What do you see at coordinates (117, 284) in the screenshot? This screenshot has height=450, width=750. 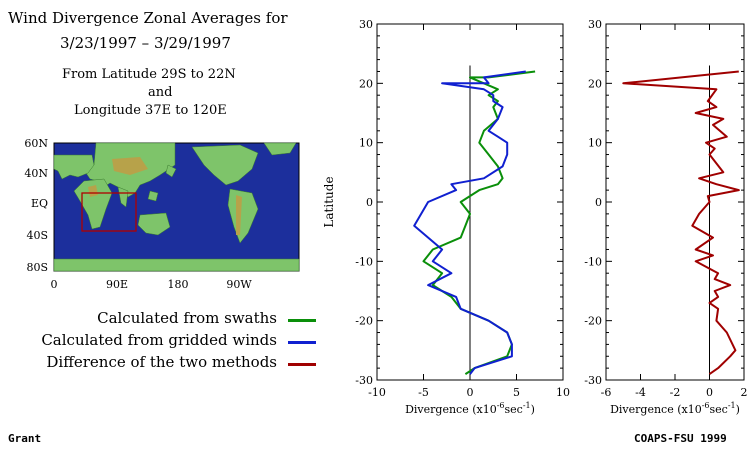 I see `map-lon-label: 90E` at bounding box center [117, 284].